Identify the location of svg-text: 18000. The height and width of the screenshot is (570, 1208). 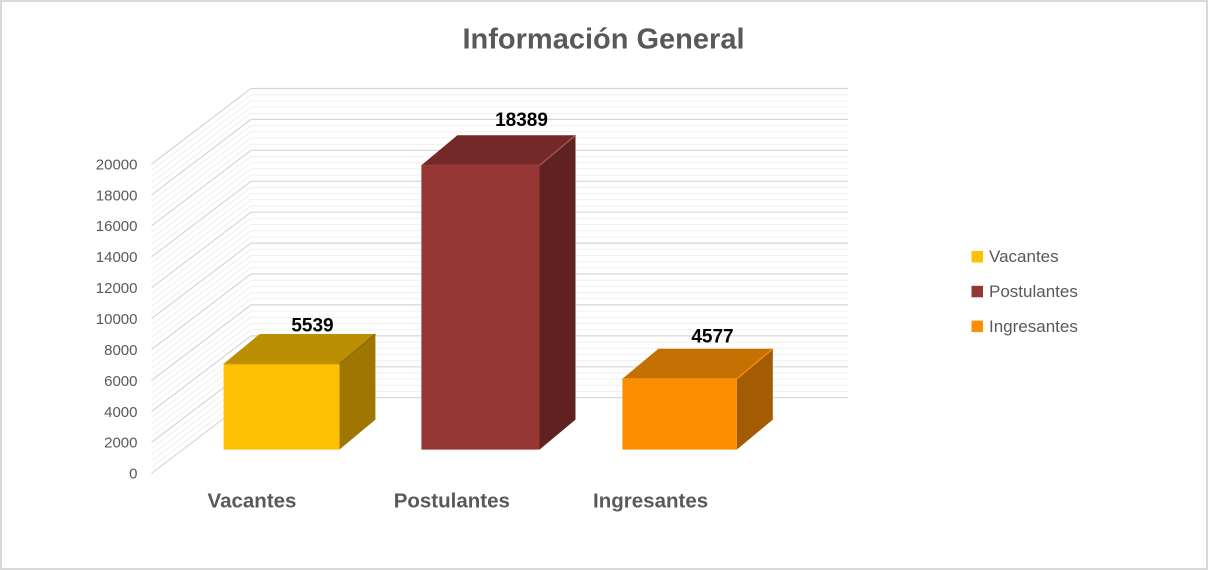
(117, 195).